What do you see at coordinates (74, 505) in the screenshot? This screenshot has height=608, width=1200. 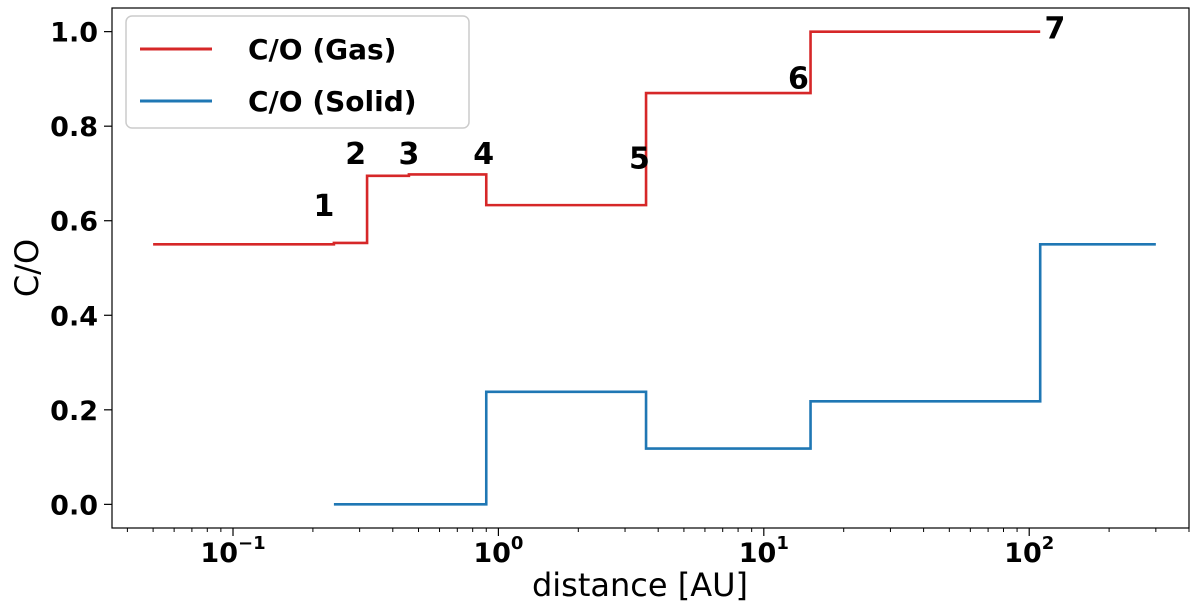 I see `y-tick-label: 0.0` at bounding box center [74, 505].